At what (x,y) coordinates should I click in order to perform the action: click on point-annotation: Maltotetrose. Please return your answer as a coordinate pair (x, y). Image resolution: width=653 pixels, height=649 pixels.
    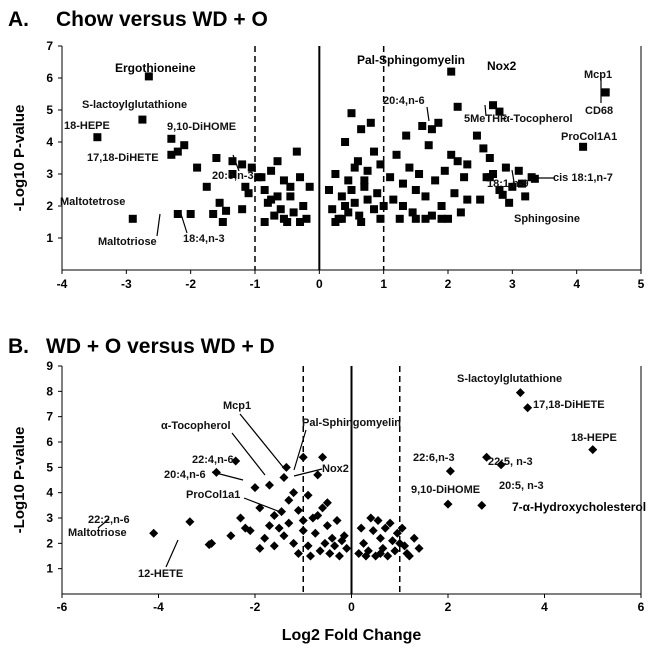
    Looking at the image, I should click on (92, 202).